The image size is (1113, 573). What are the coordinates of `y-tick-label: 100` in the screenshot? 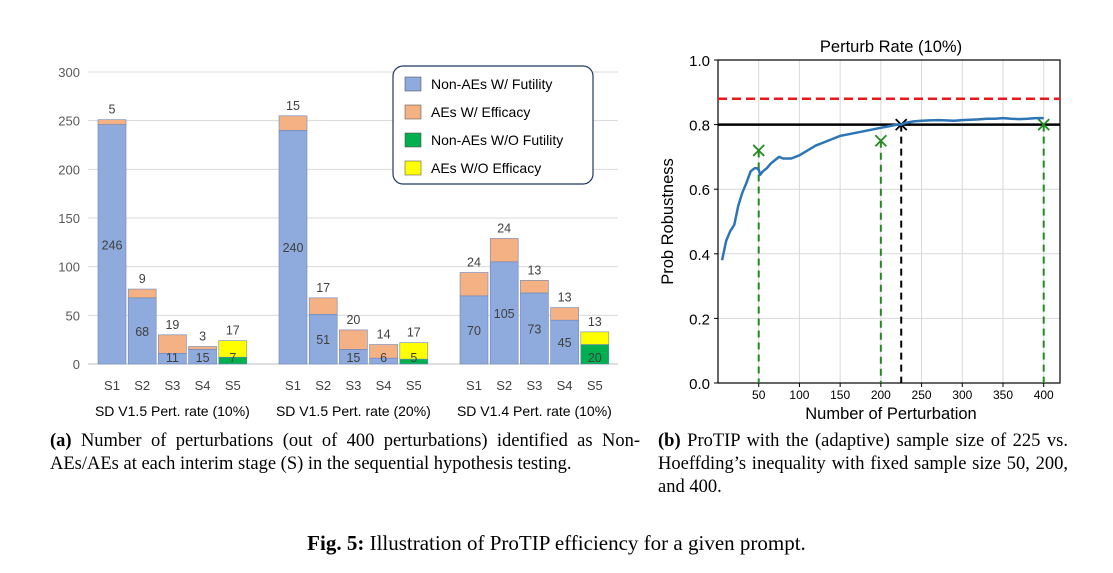 It's located at (69, 267).